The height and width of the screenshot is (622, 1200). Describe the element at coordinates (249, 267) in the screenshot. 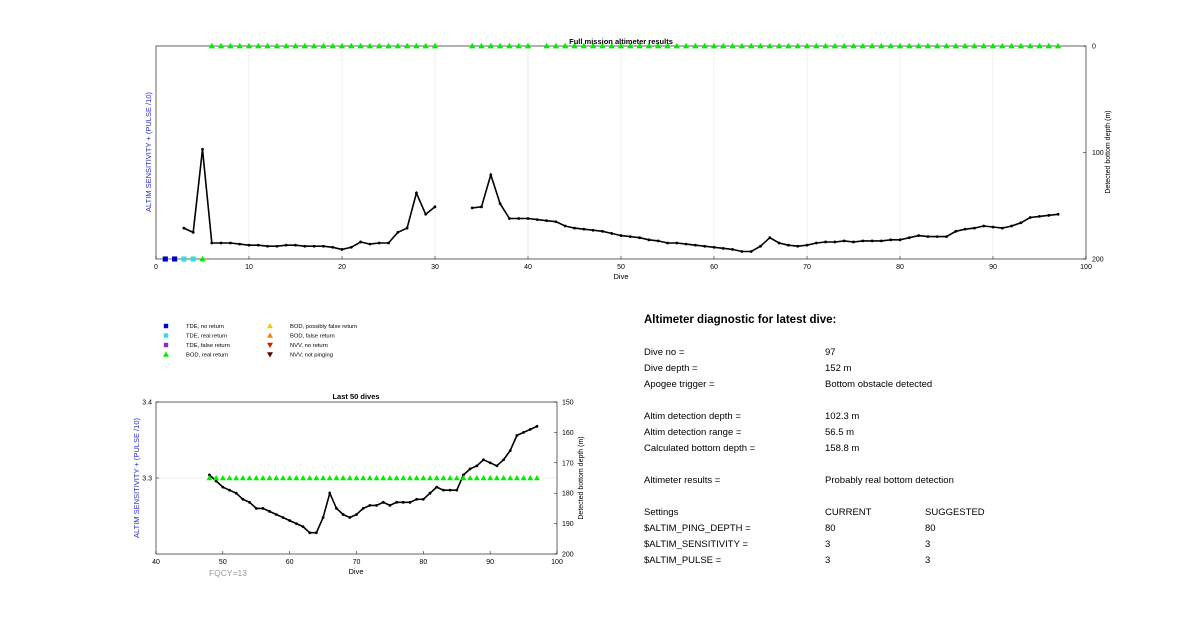

I see `top-x-tick-label: 10` at that location.